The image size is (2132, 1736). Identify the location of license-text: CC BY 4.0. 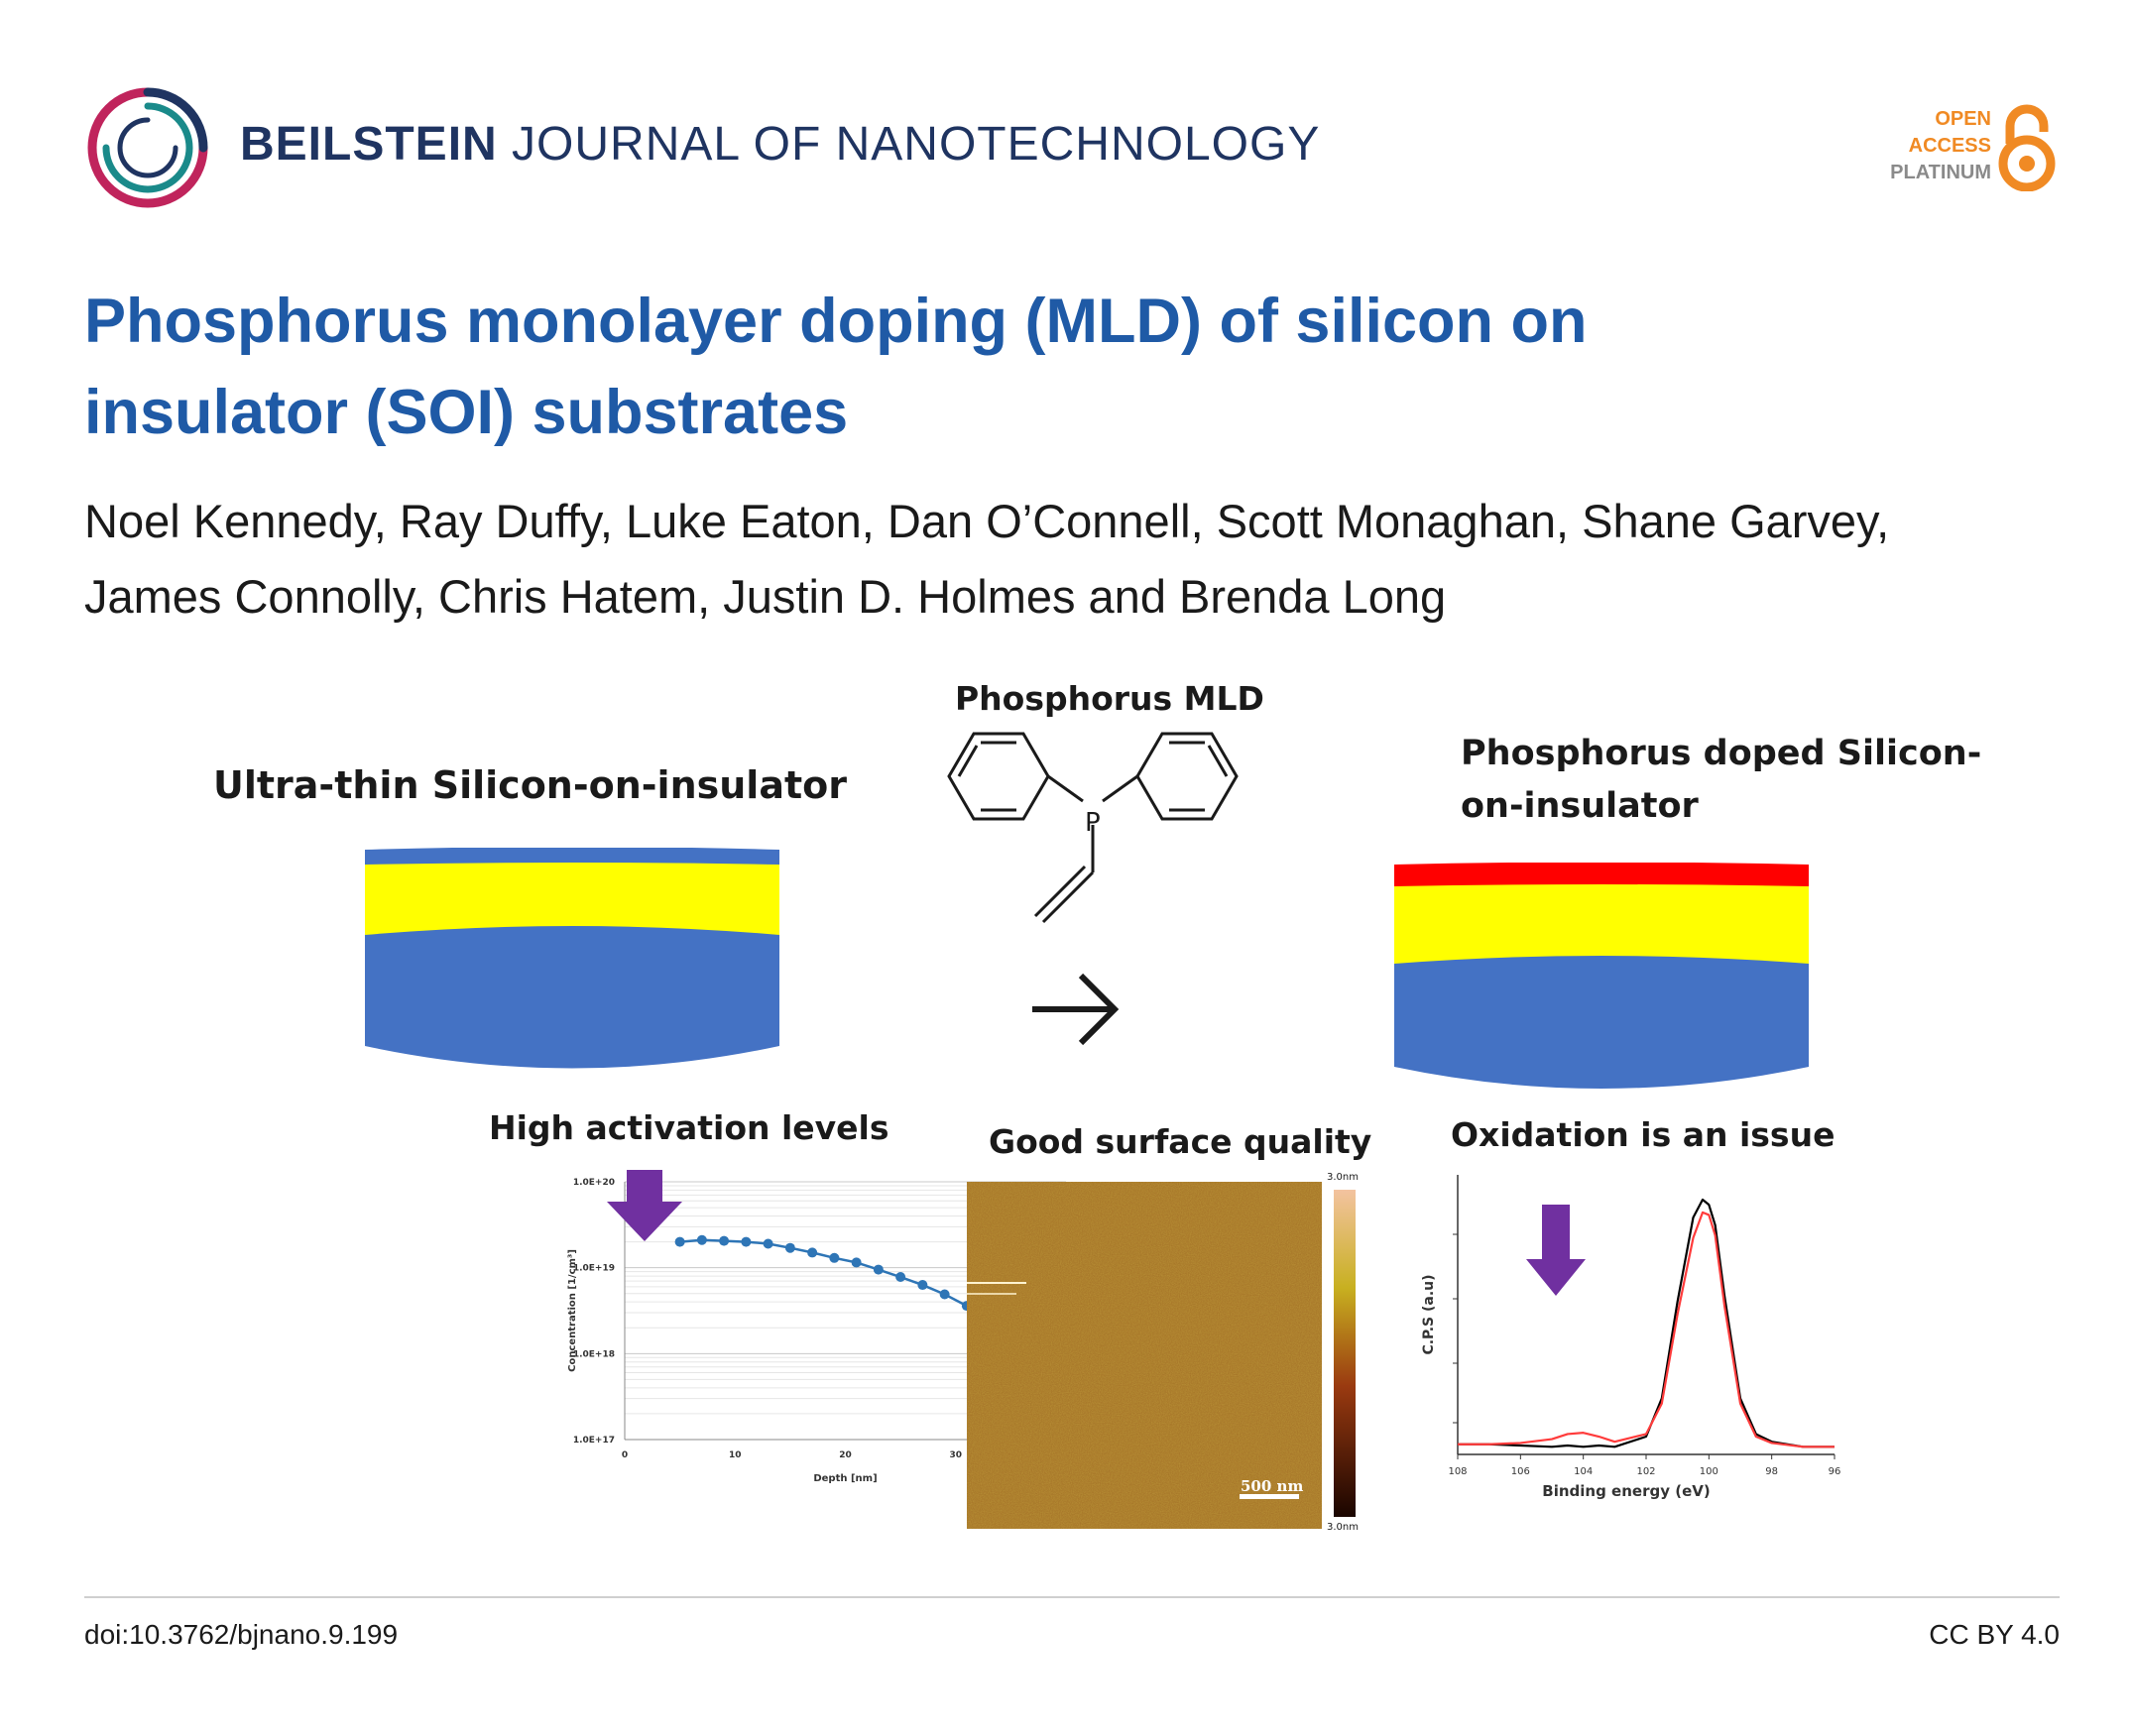
(1994, 1634).